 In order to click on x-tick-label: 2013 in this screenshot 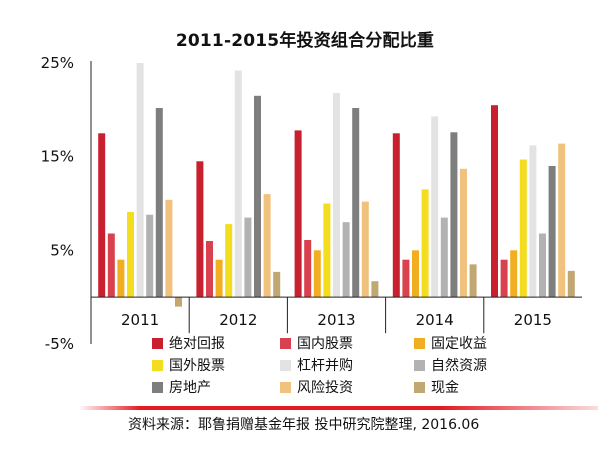, I will do `click(336, 320)`.